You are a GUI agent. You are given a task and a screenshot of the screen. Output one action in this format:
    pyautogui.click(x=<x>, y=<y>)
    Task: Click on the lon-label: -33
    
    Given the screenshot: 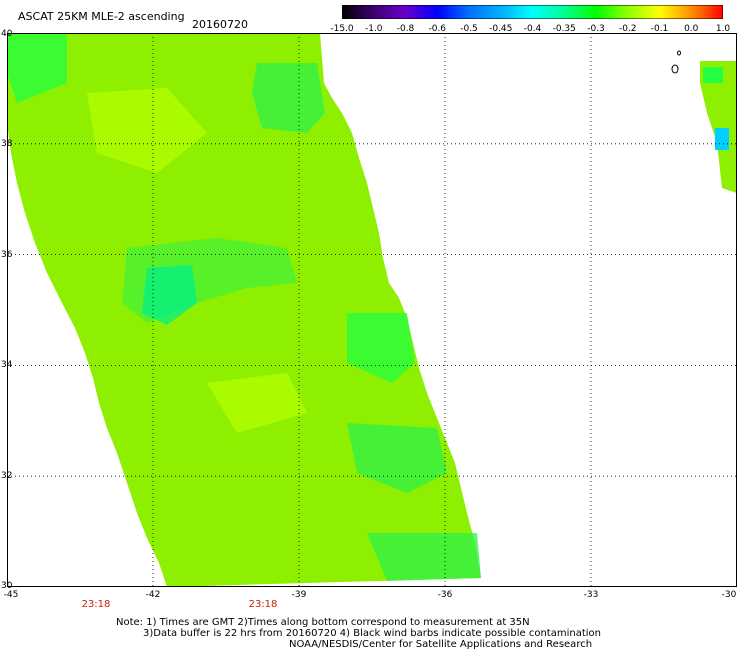 What is the action you would take?
    pyautogui.click(x=591, y=595)
    